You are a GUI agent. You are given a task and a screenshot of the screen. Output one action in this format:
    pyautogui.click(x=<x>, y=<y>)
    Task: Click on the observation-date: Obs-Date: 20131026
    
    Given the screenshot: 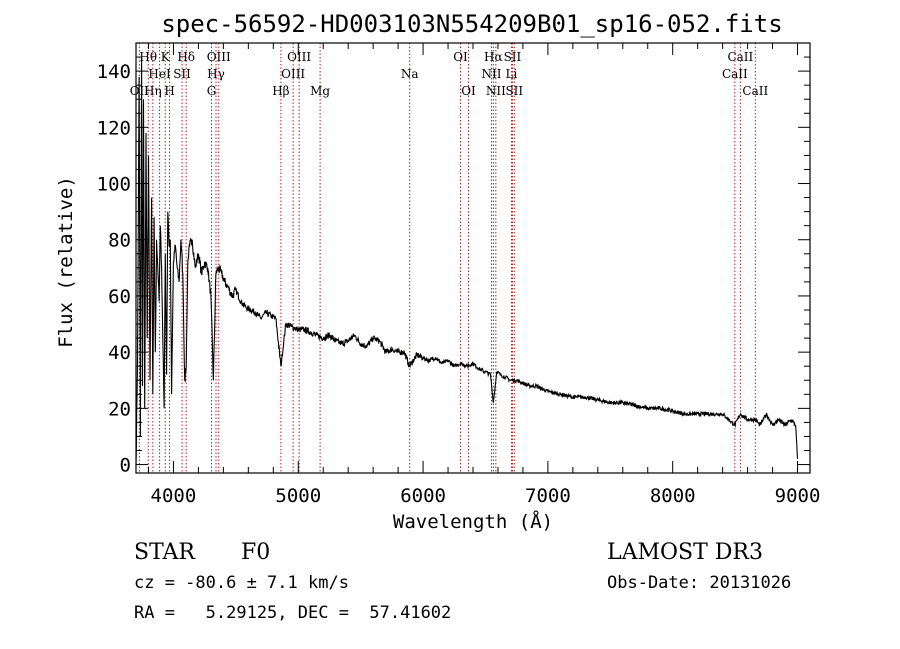 What is the action you would take?
    pyautogui.click(x=699, y=583)
    